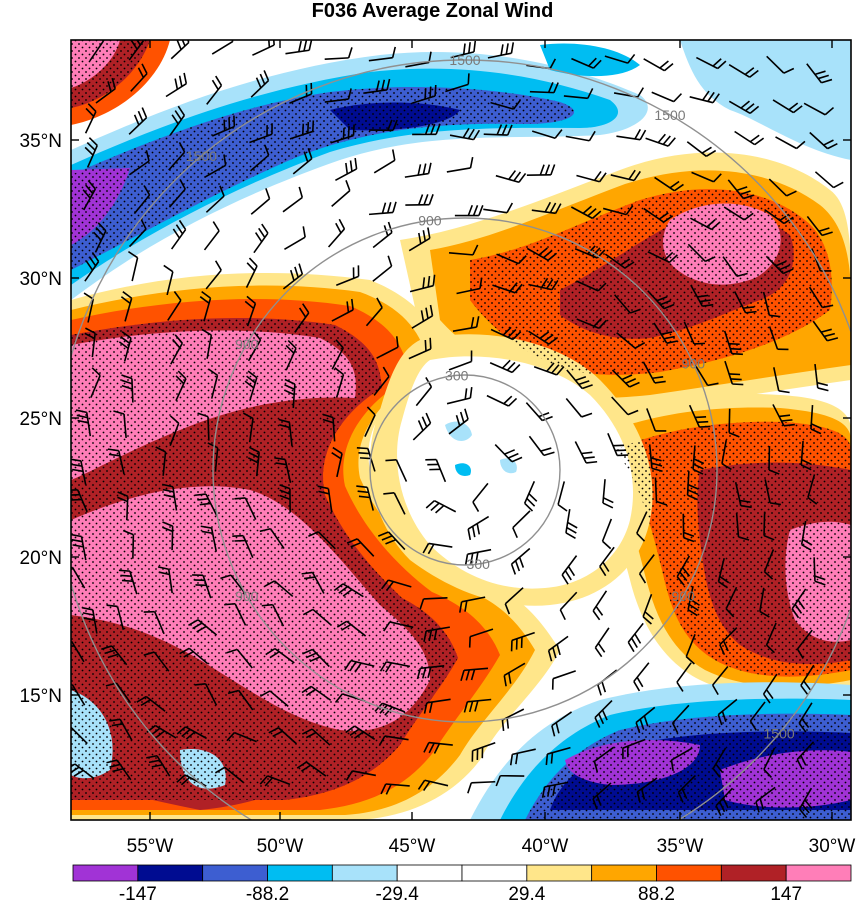 The width and height of the screenshot is (865, 900). I want to click on colorbar-label: -147, so click(138, 892).